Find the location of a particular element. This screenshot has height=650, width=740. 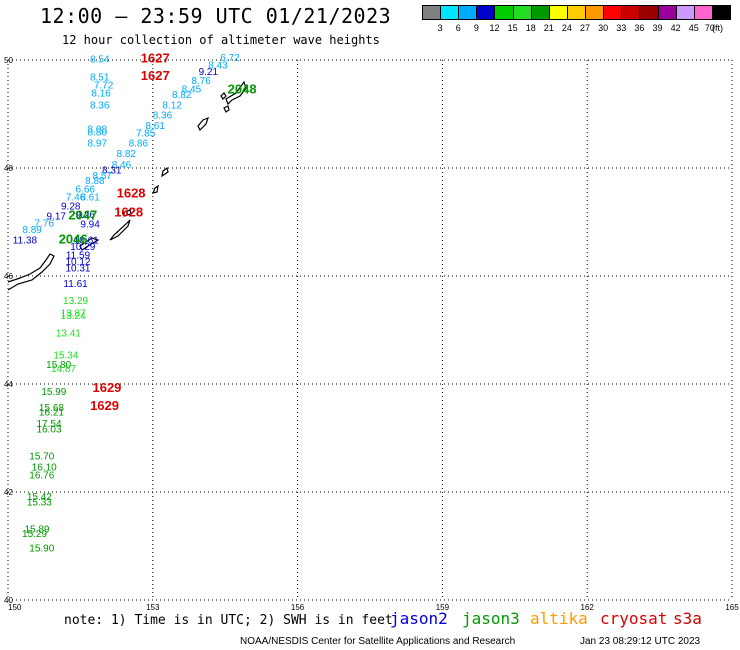

wave-height-value: 11.61 is located at coordinates (75, 284).